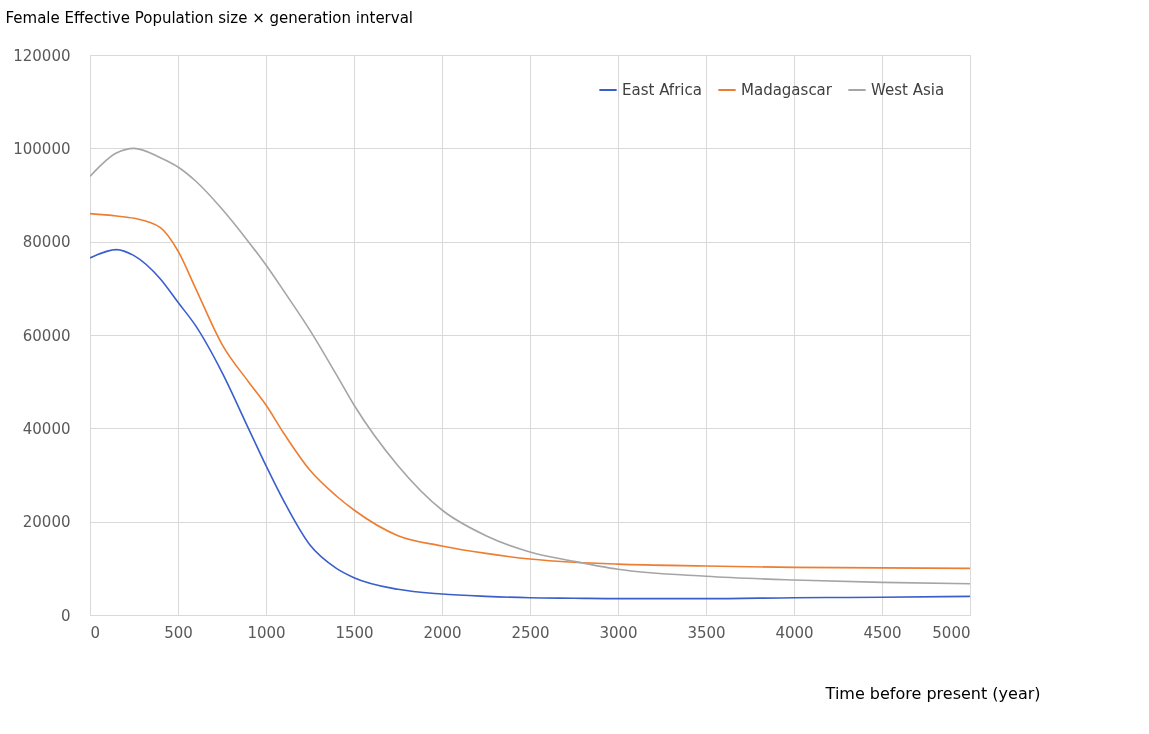 The width and height of the screenshot is (1149, 734). I want to click on x-tick-label: 0, so click(95, 632).